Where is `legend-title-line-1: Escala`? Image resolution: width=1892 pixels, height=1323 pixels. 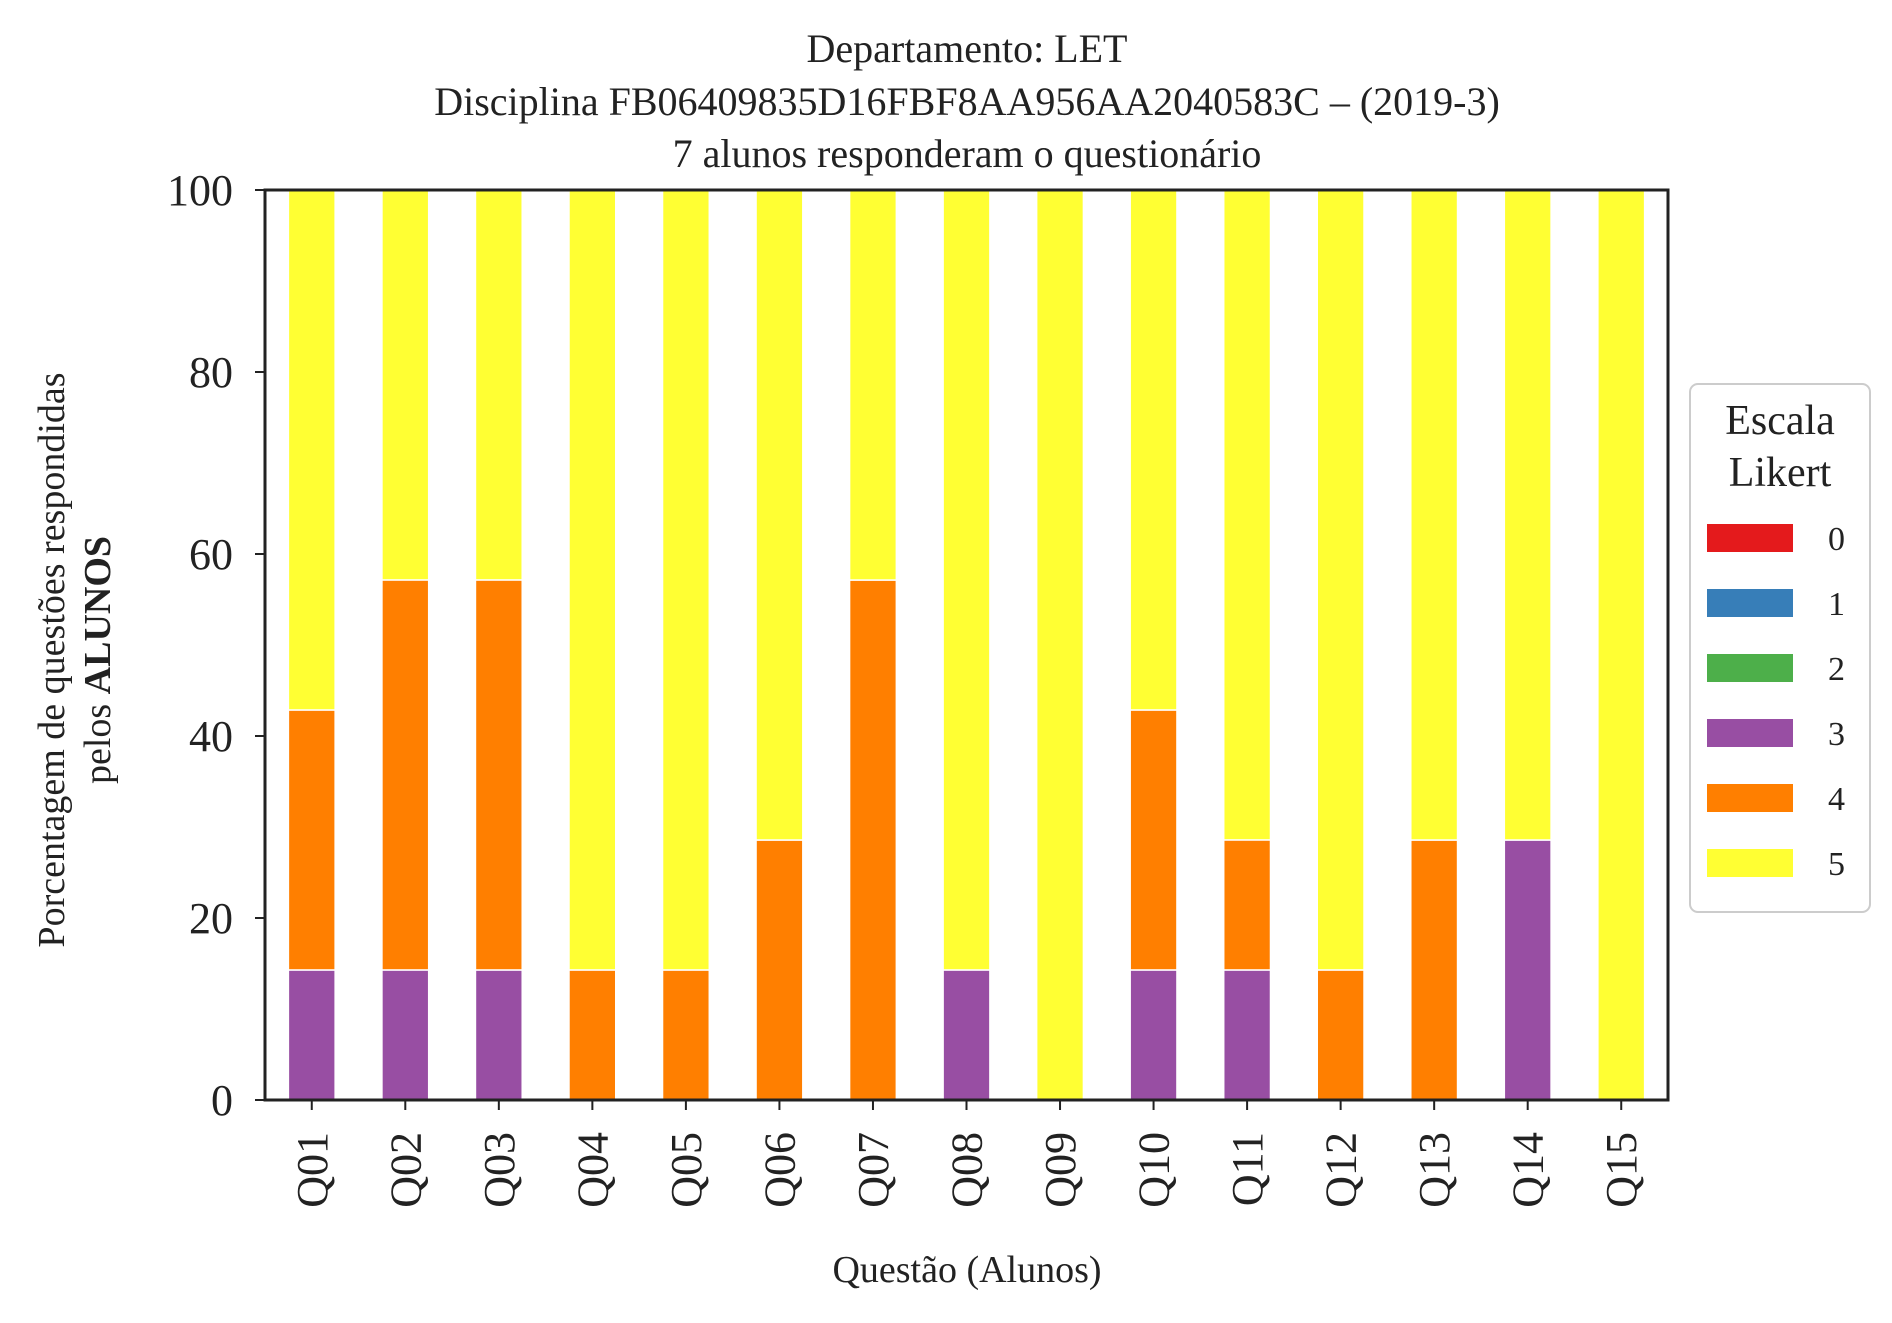
legend-title-line-1: Escala is located at coordinates (1780, 421).